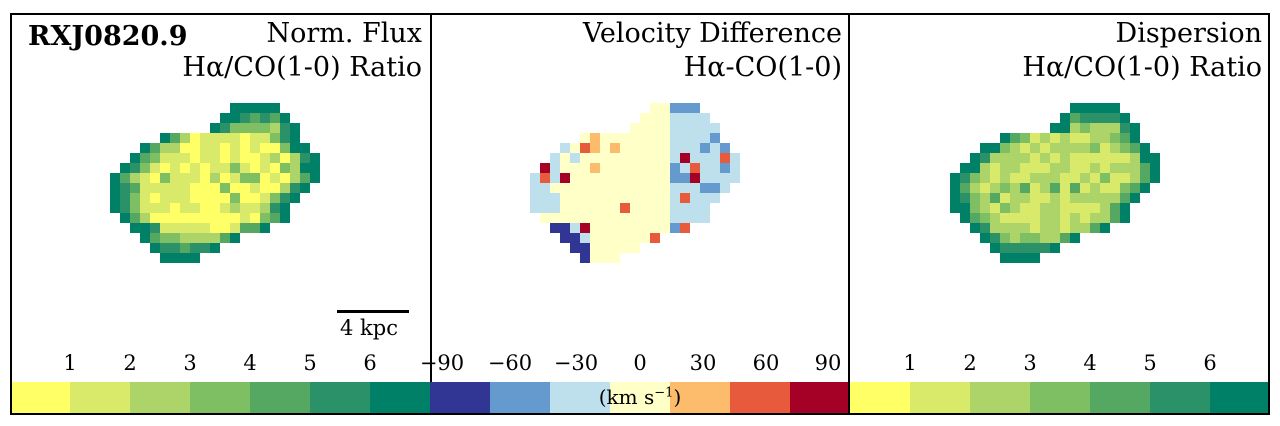 This screenshot has height=426, width=1280. I want to click on velocity-tick-m90: −90, so click(442, 363).